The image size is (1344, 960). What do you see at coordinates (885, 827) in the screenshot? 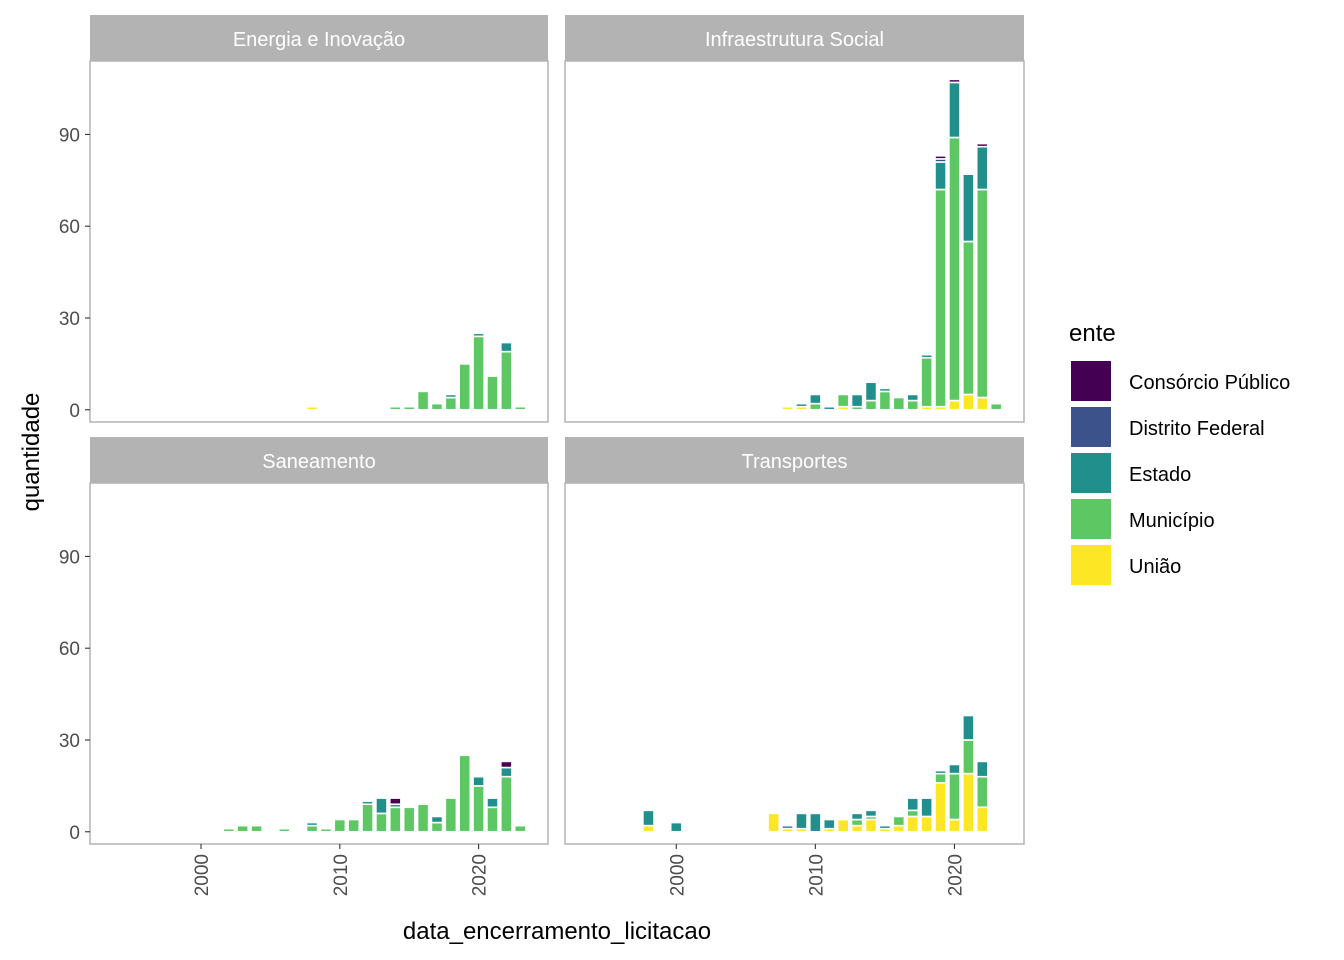
I see `bar-segment-2015-estado` at bounding box center [885, 827].